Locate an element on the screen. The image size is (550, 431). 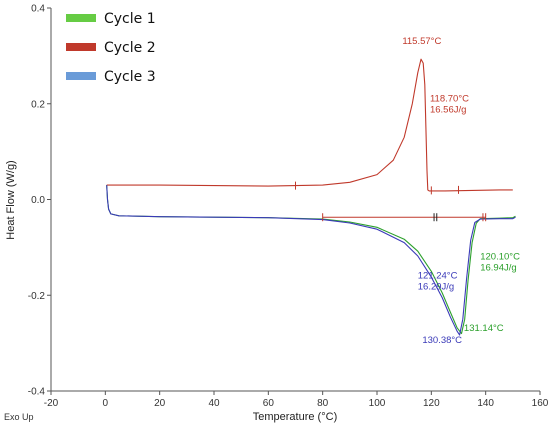
legend: Cycle 1 Cycle 2 Cycle 3 is located at coordinates (111, 48).